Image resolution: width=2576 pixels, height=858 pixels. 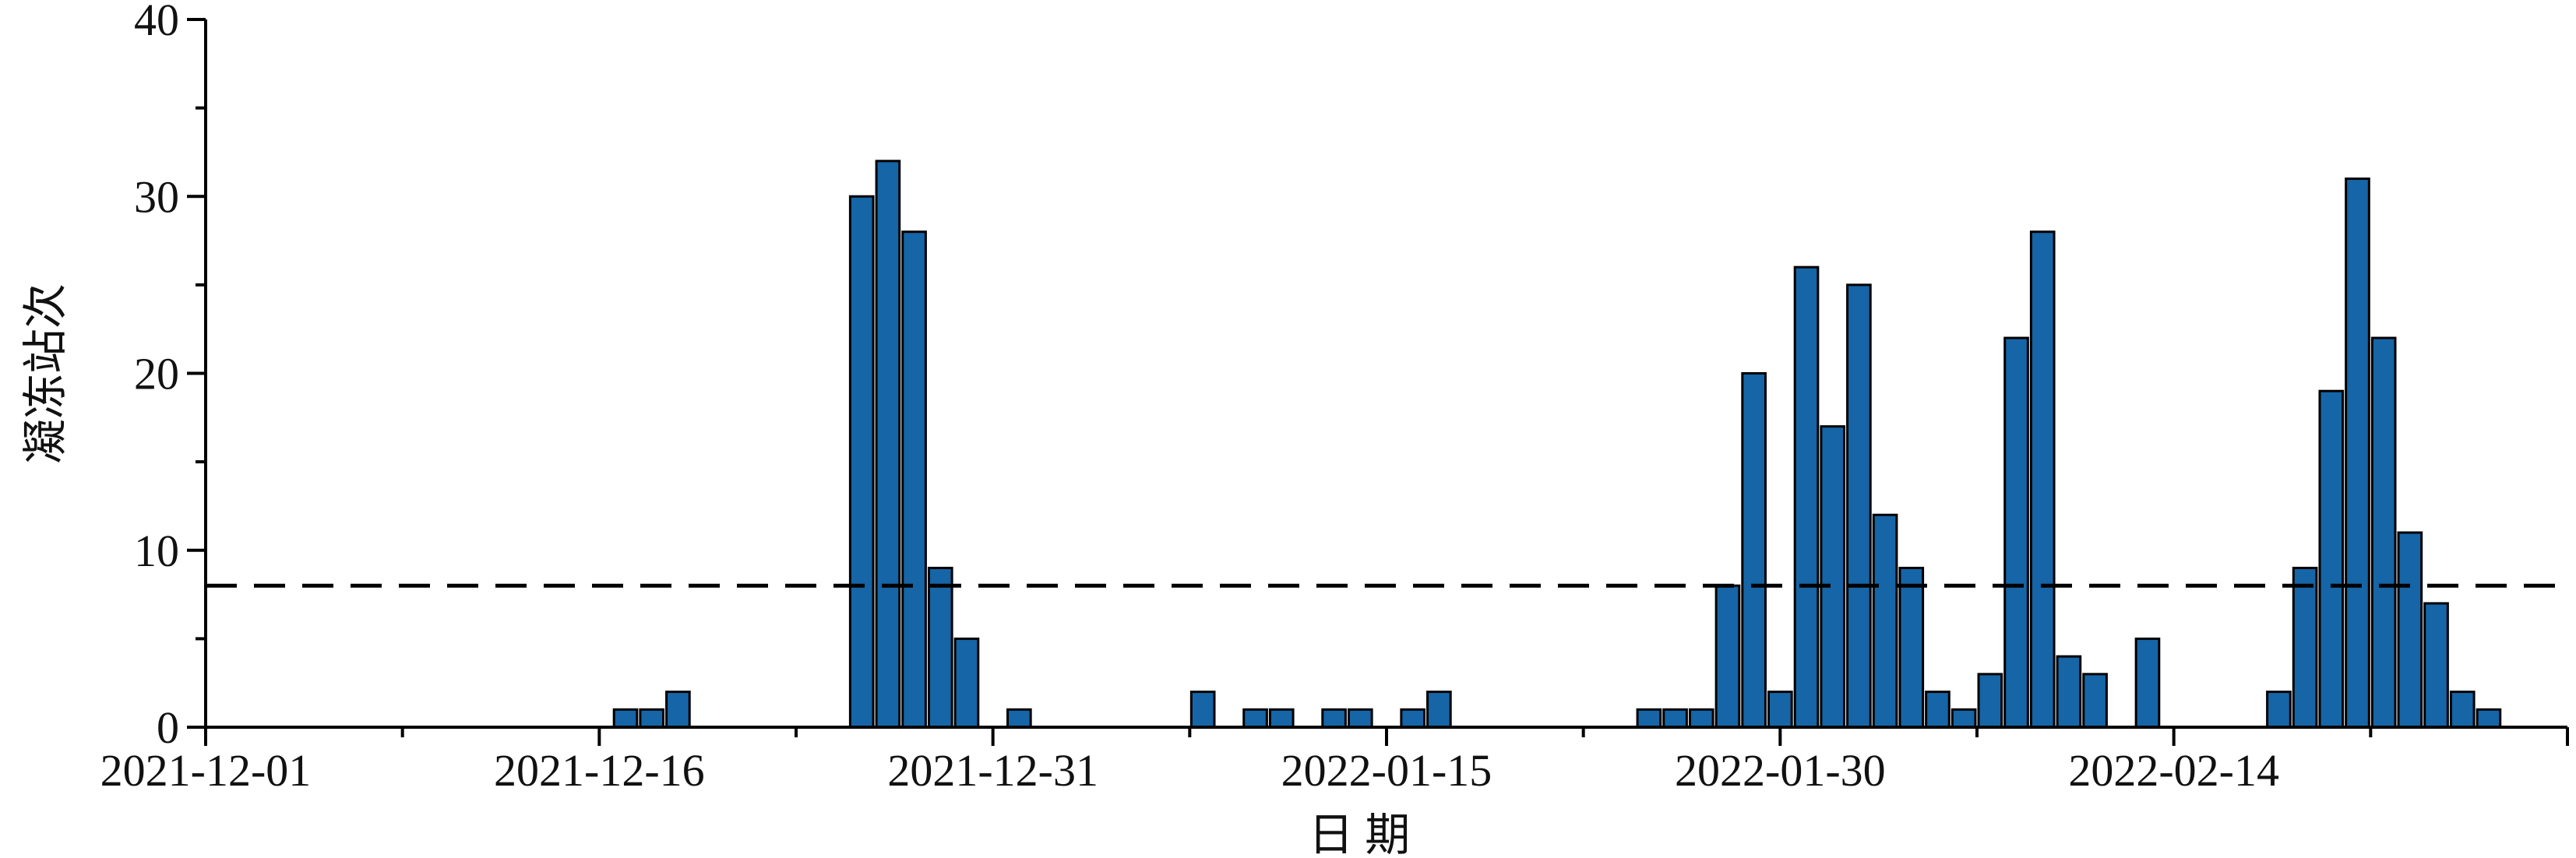 I want to click on y-tick-label: 0, so click(x=168, y=727).